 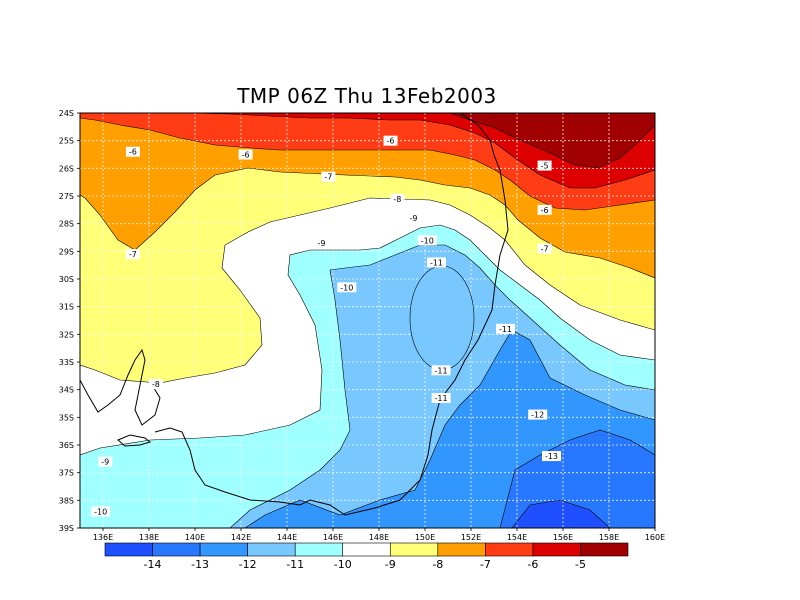 What do you see at coordinates (103, 537) in the screenshot?
I see `lon-tick-label-136E: 136E` at bounding box center [103, 537].